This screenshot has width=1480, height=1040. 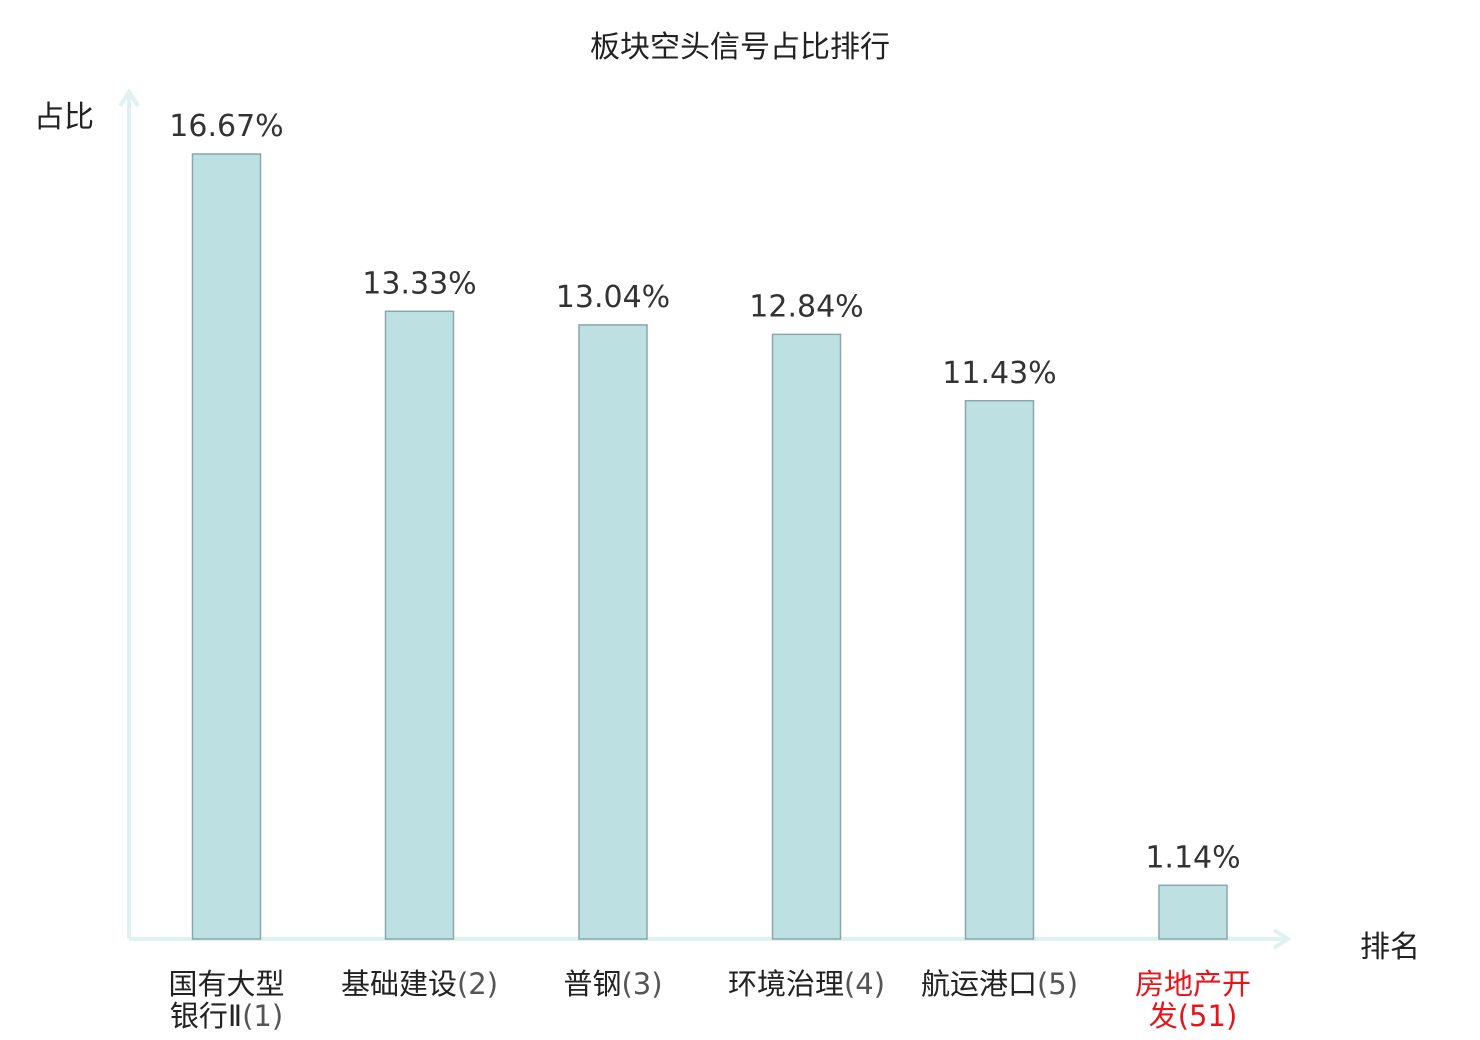 I want to click on y-axis-arrow-icon, so click(x=129, y=98).